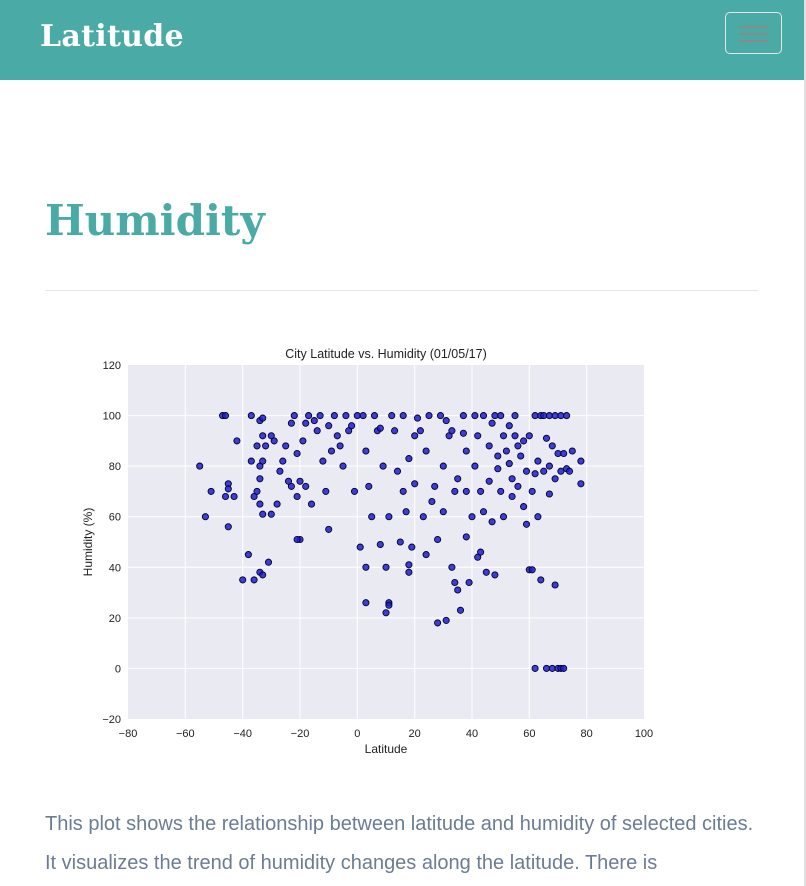  I want to click on x-tick-label: −60, so click(185, 734).